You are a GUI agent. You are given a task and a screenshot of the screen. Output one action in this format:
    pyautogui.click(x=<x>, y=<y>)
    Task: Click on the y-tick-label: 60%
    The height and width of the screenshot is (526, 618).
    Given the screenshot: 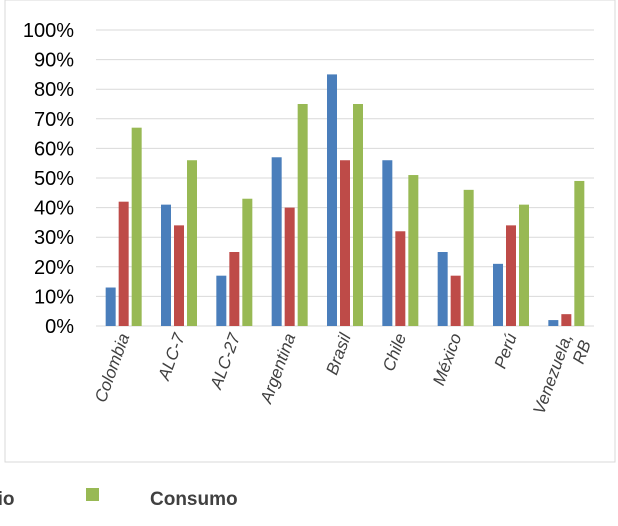 What is the action you would take?
    pyautogui.click(x=54, y=149)
    